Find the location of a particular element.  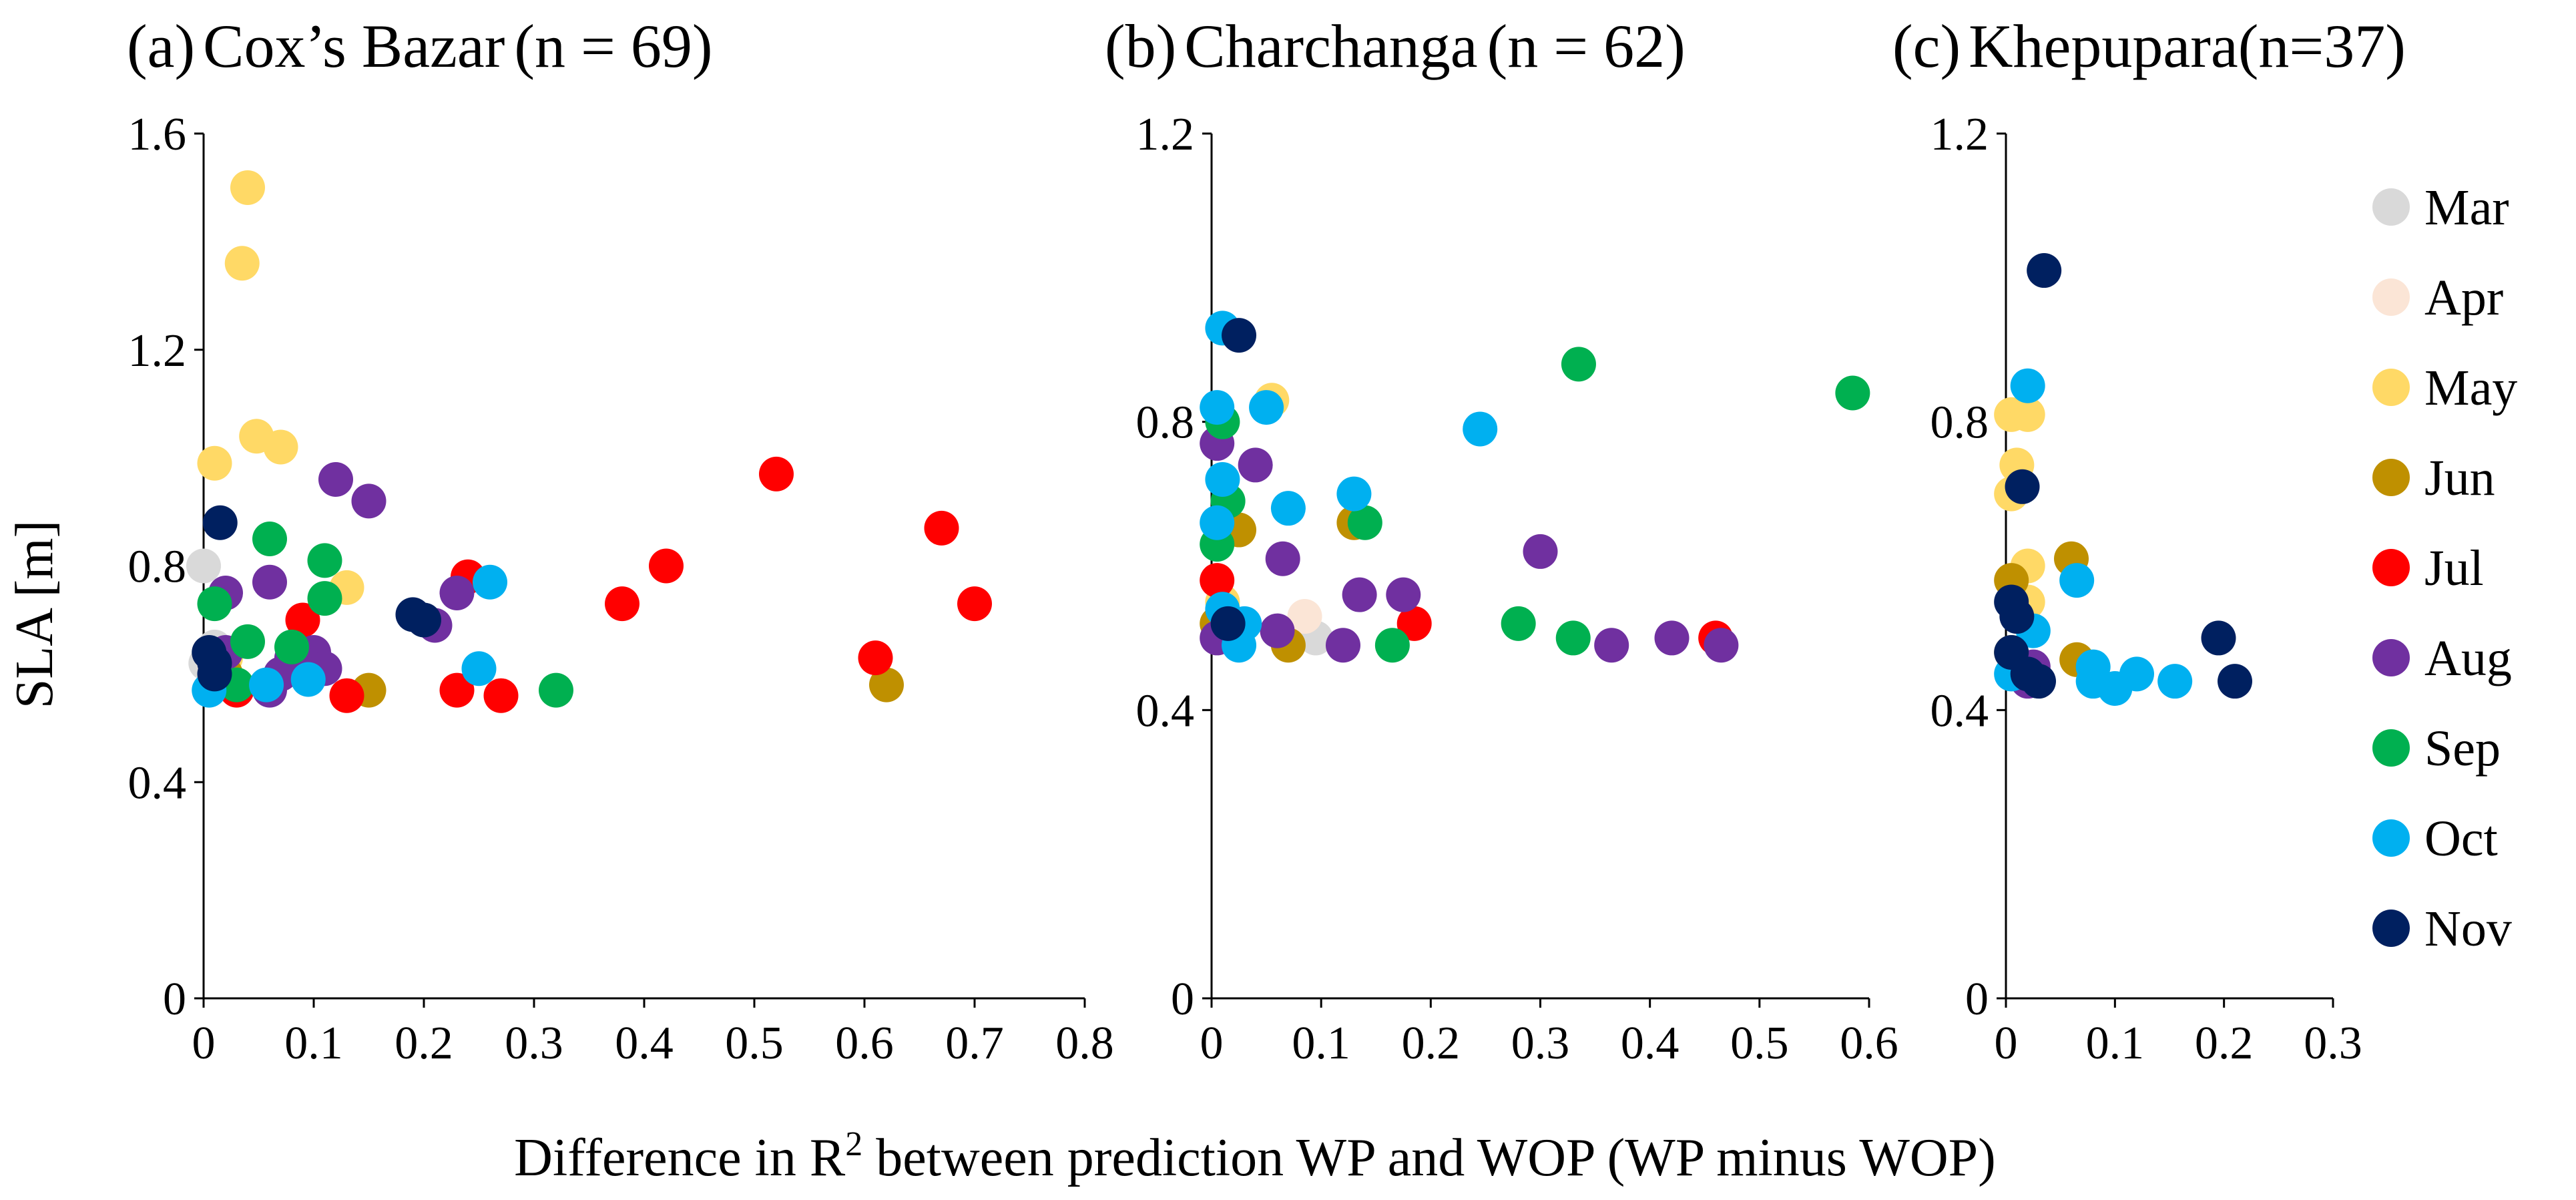

legend-label-nov: Nov is located at coordinates (2468, 929).